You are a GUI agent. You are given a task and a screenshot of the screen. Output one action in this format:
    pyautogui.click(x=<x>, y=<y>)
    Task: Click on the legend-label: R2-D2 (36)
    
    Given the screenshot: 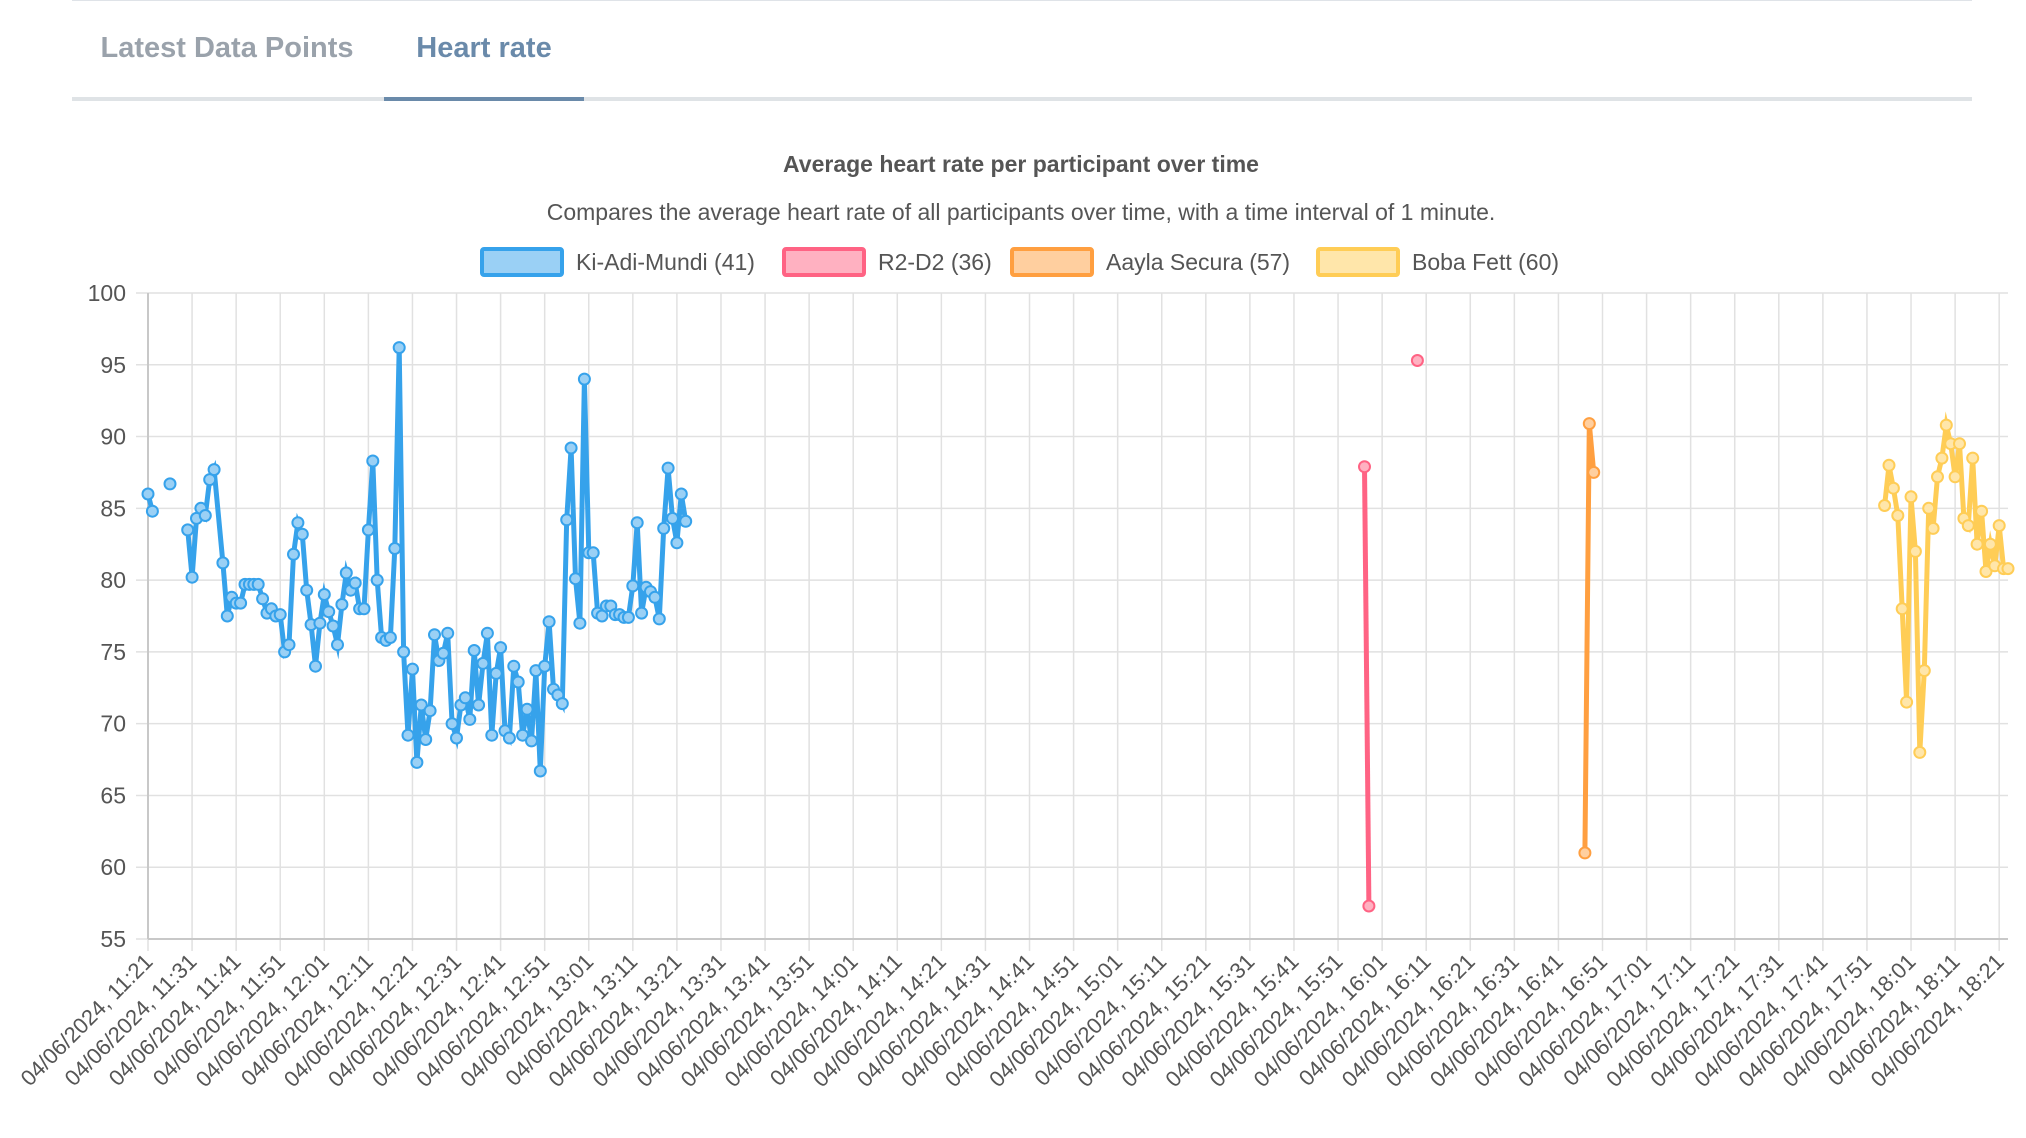 What is the action you would take?
    pyautogui.click(x=935, y=262)
    